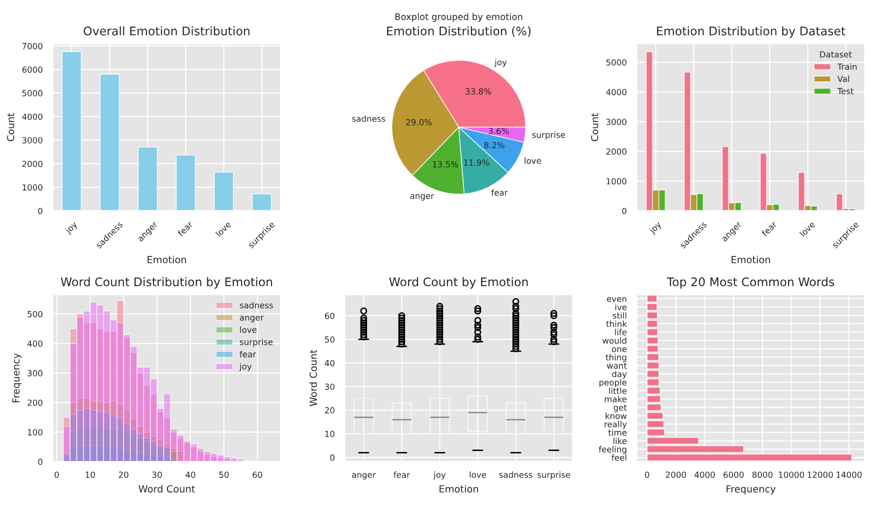  What do you see at coordinates (618, 390) in the screenshot?
I see `y-tick-label: little` at bounding box center [618, 390].